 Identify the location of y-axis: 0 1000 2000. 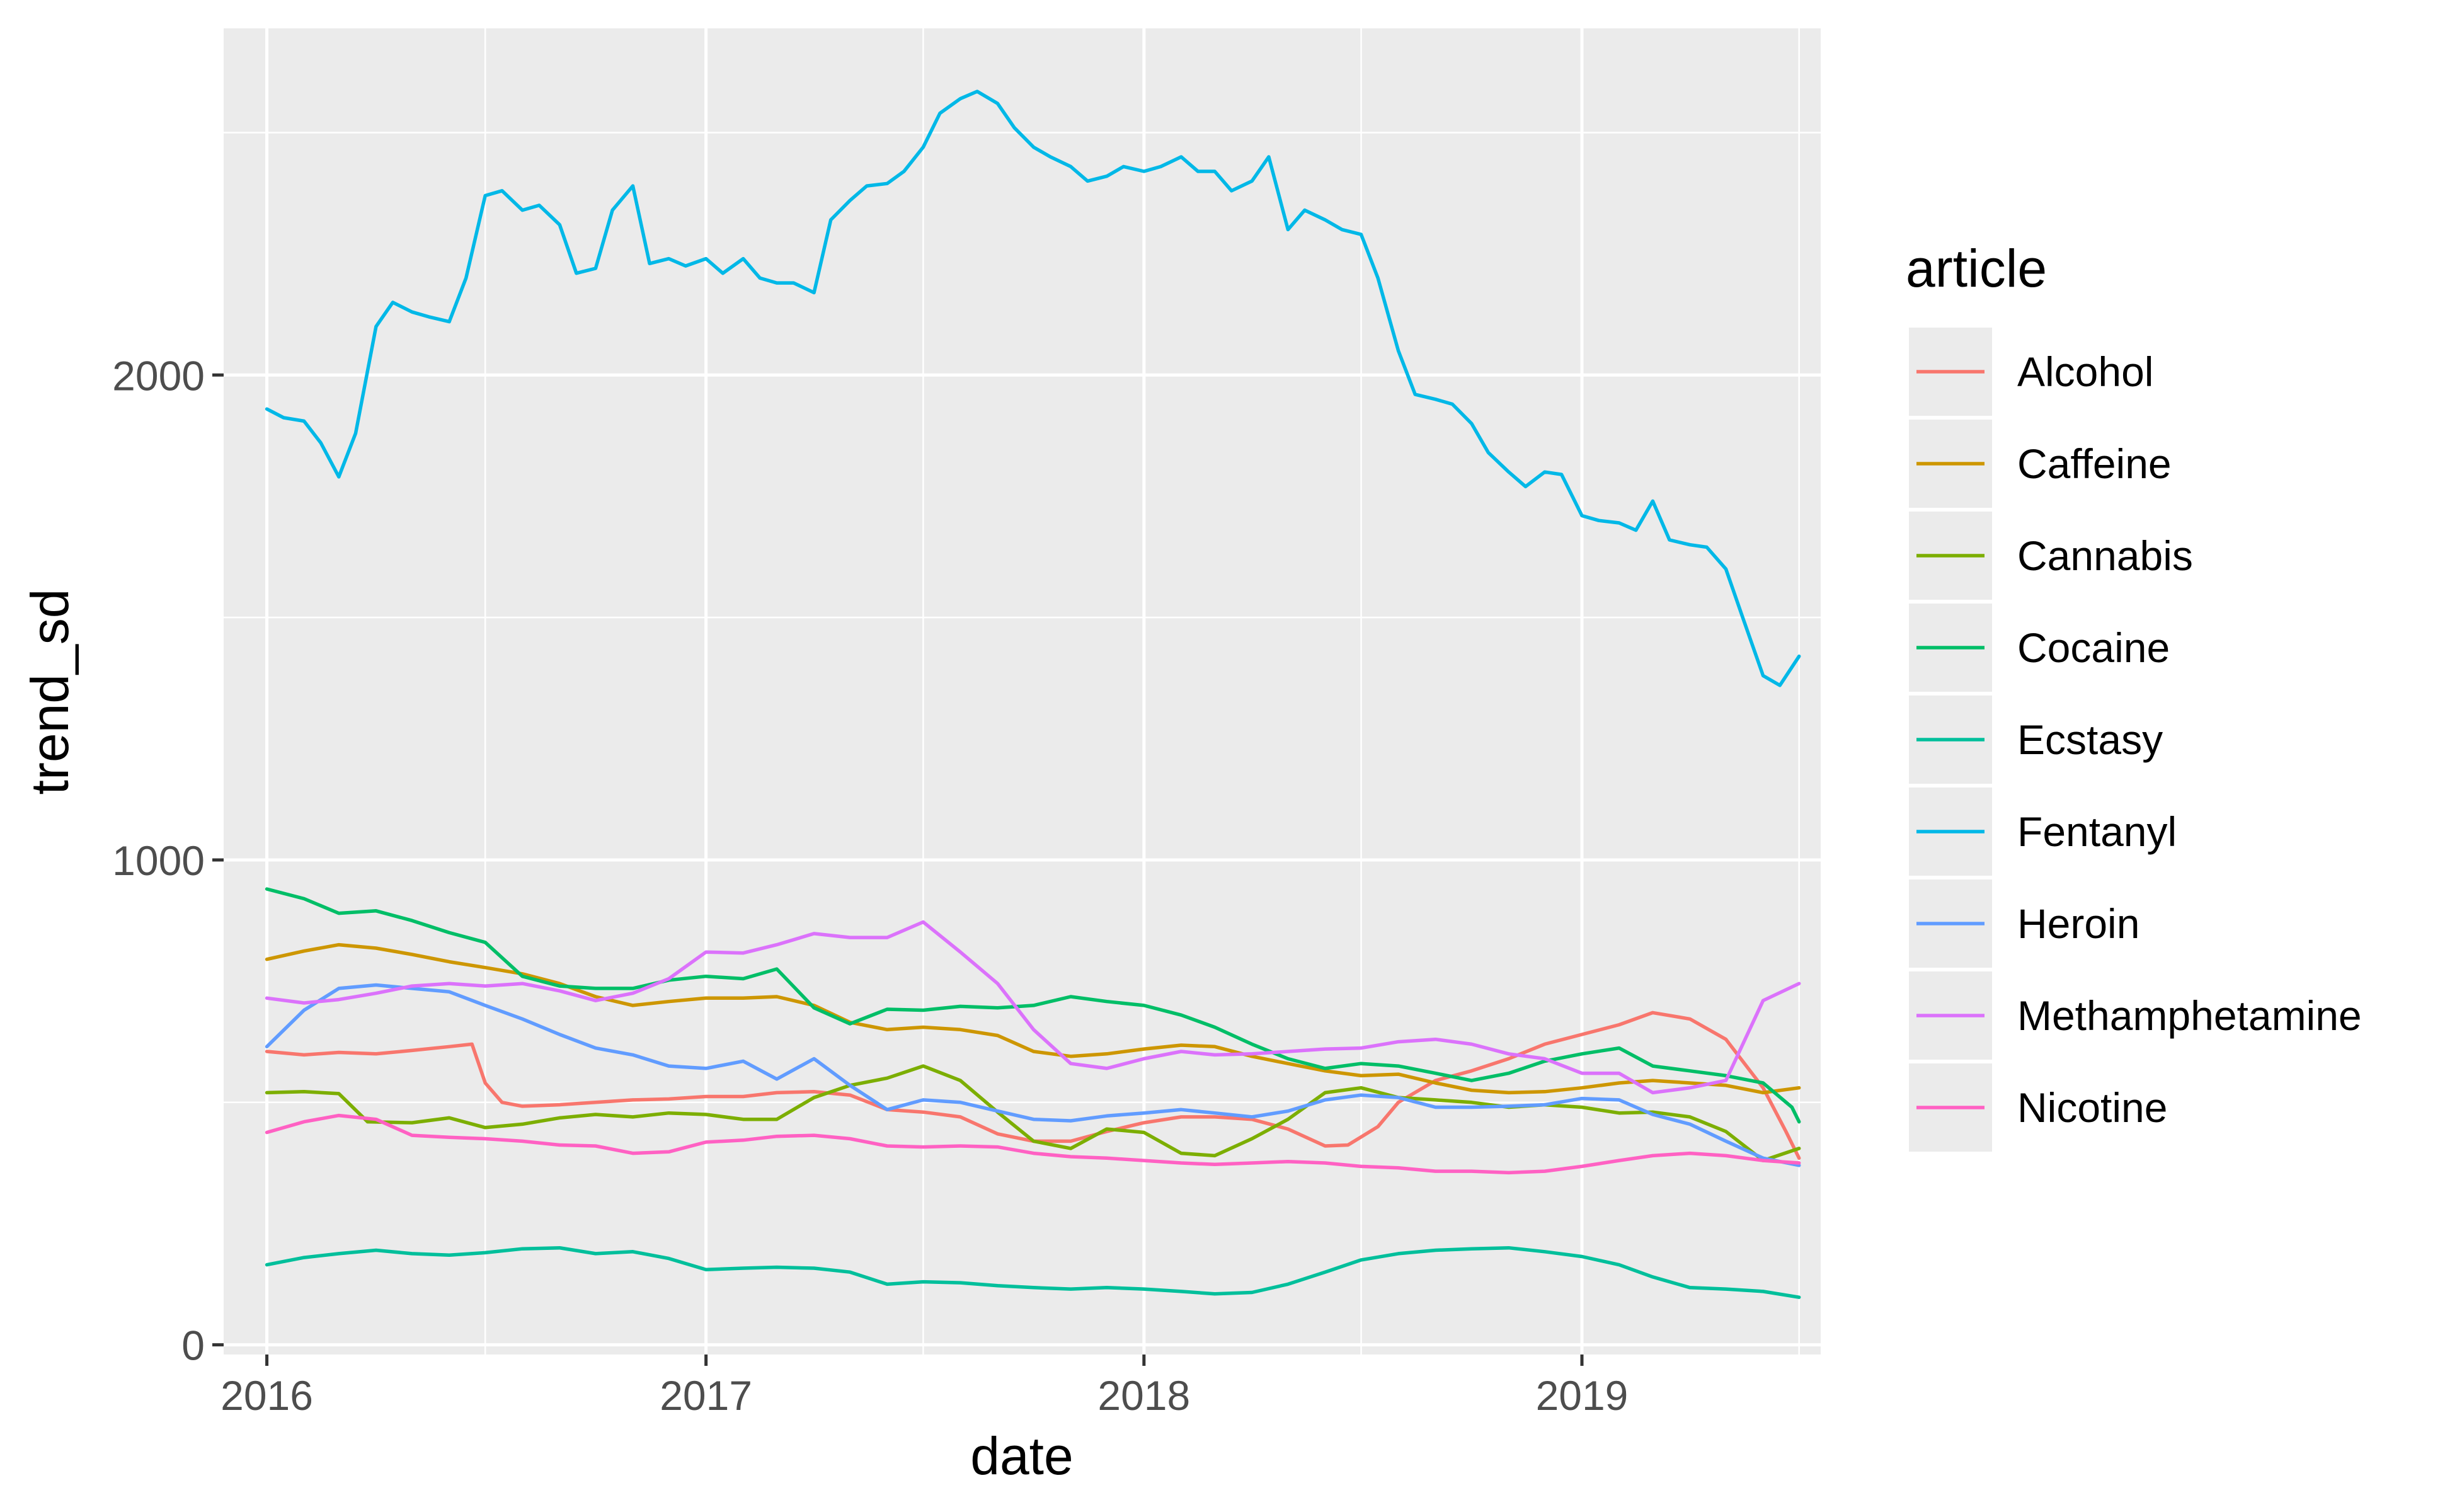
(168, 860).